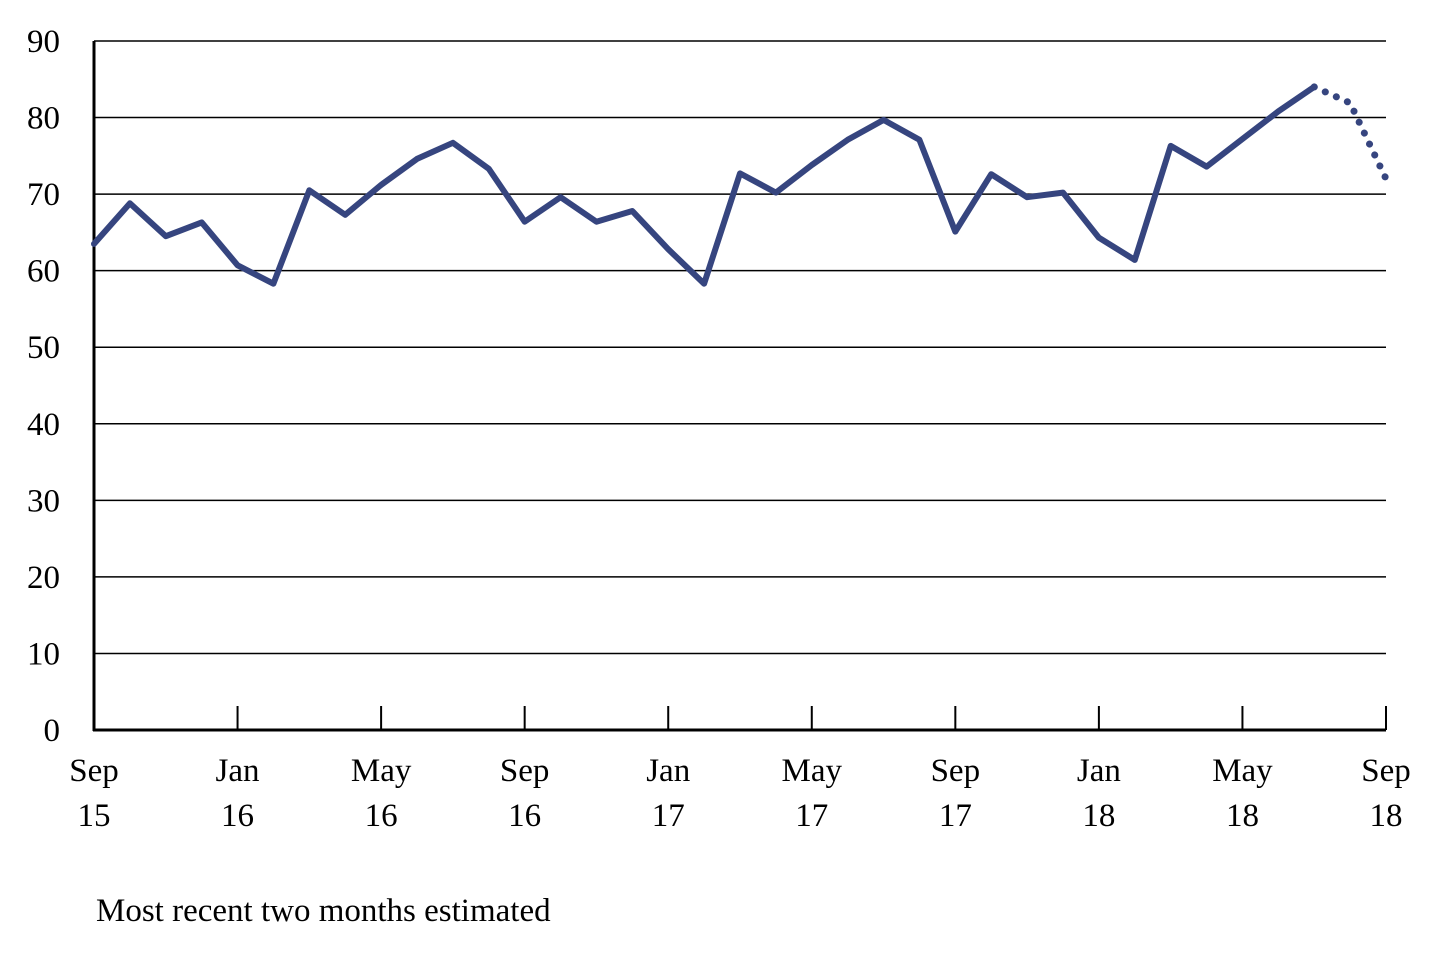  What do you see at coordinates (43, 348) in the screenshot?
I see `y-tick-label-50: 50` at bounding box center [43, 348].